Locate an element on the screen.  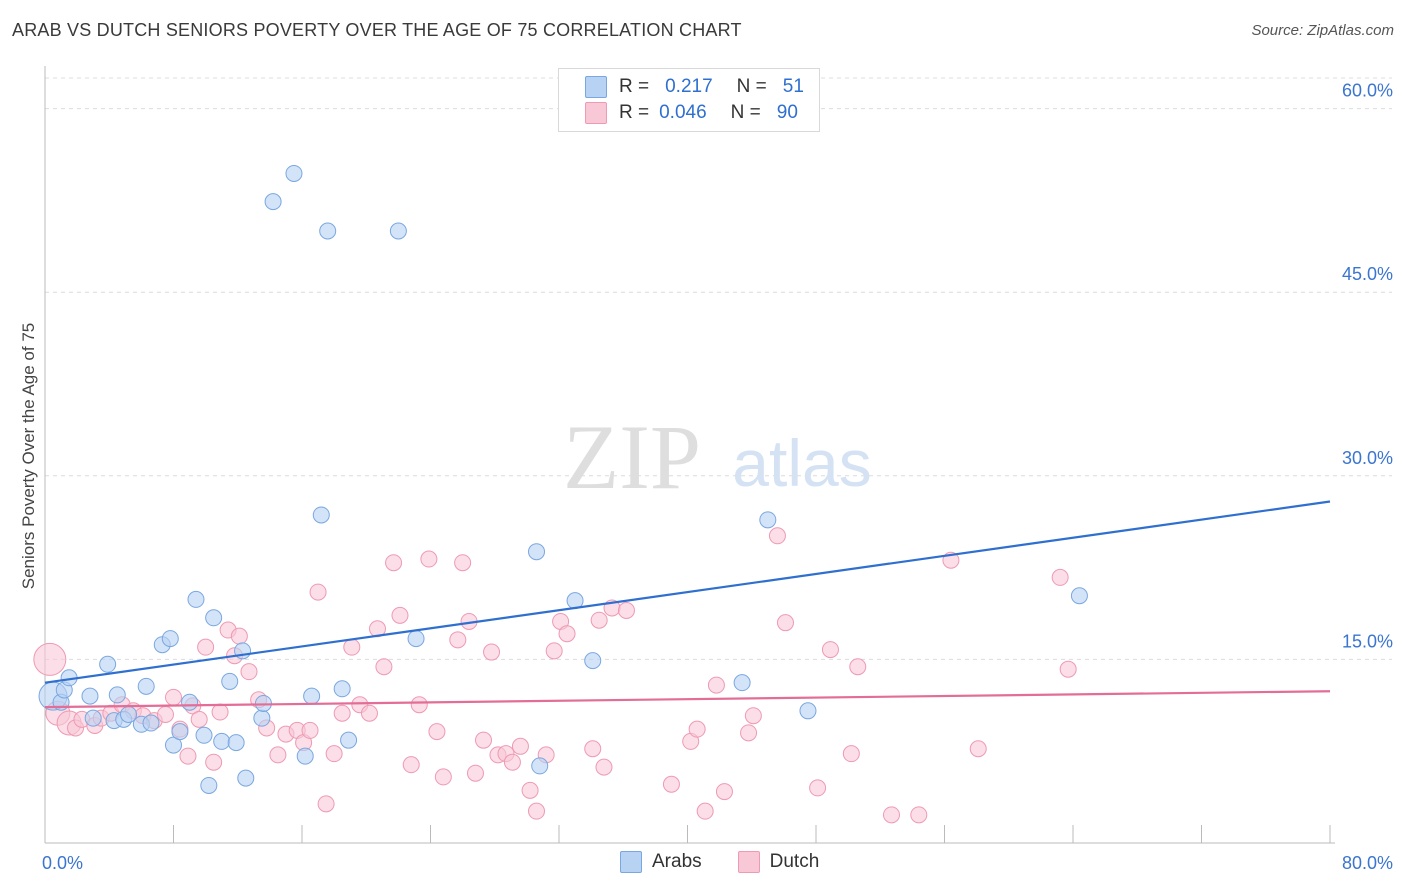
arabs-swatch is located at coordinates (631, 862).